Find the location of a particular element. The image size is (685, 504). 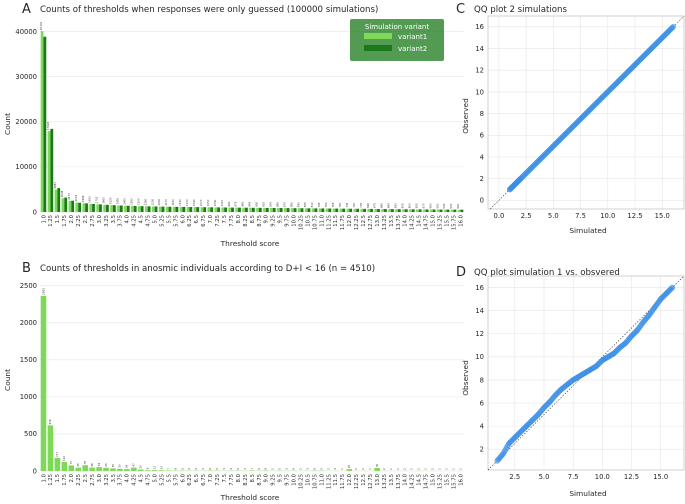

panel-a-xtick: 3.25 is located at coordinates (107, 221).